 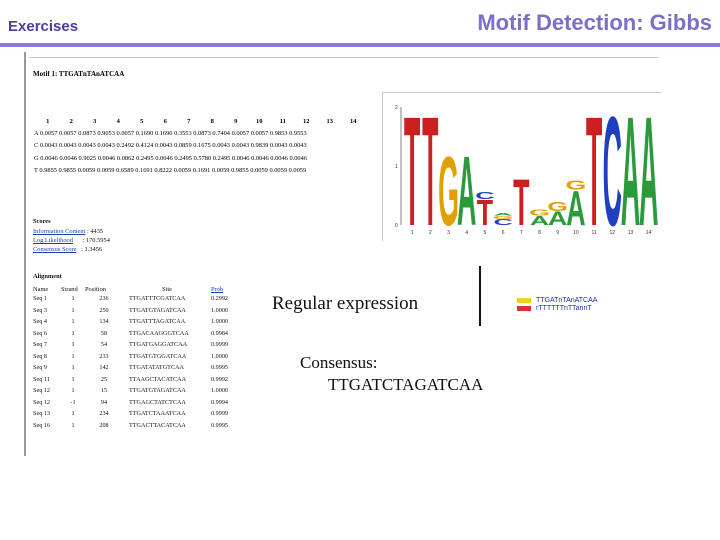 I want to click on logo-x-tick: 7, so click(x=521, y=233).